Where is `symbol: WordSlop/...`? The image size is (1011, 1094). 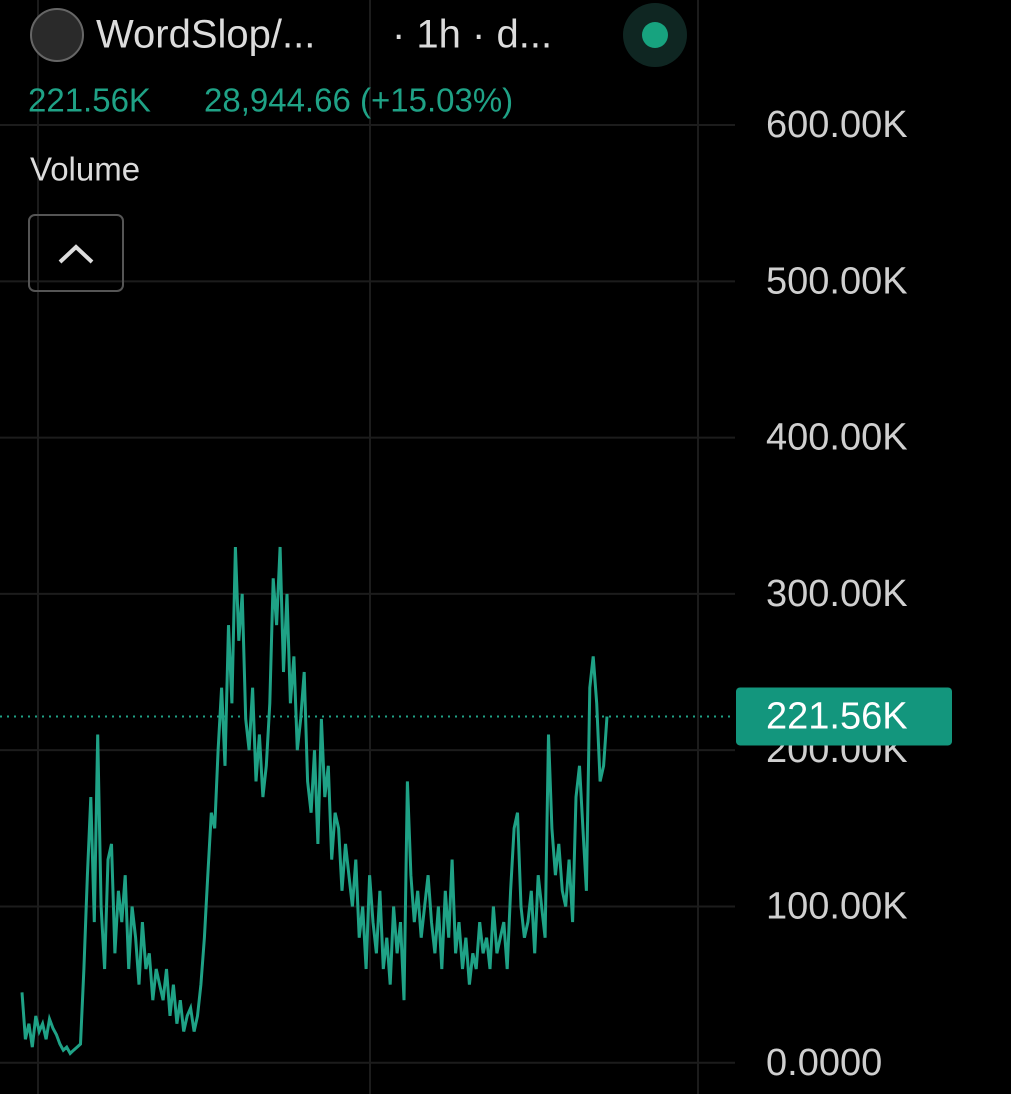 symbol: WordSlop/... is located at coordinates (205, 35).